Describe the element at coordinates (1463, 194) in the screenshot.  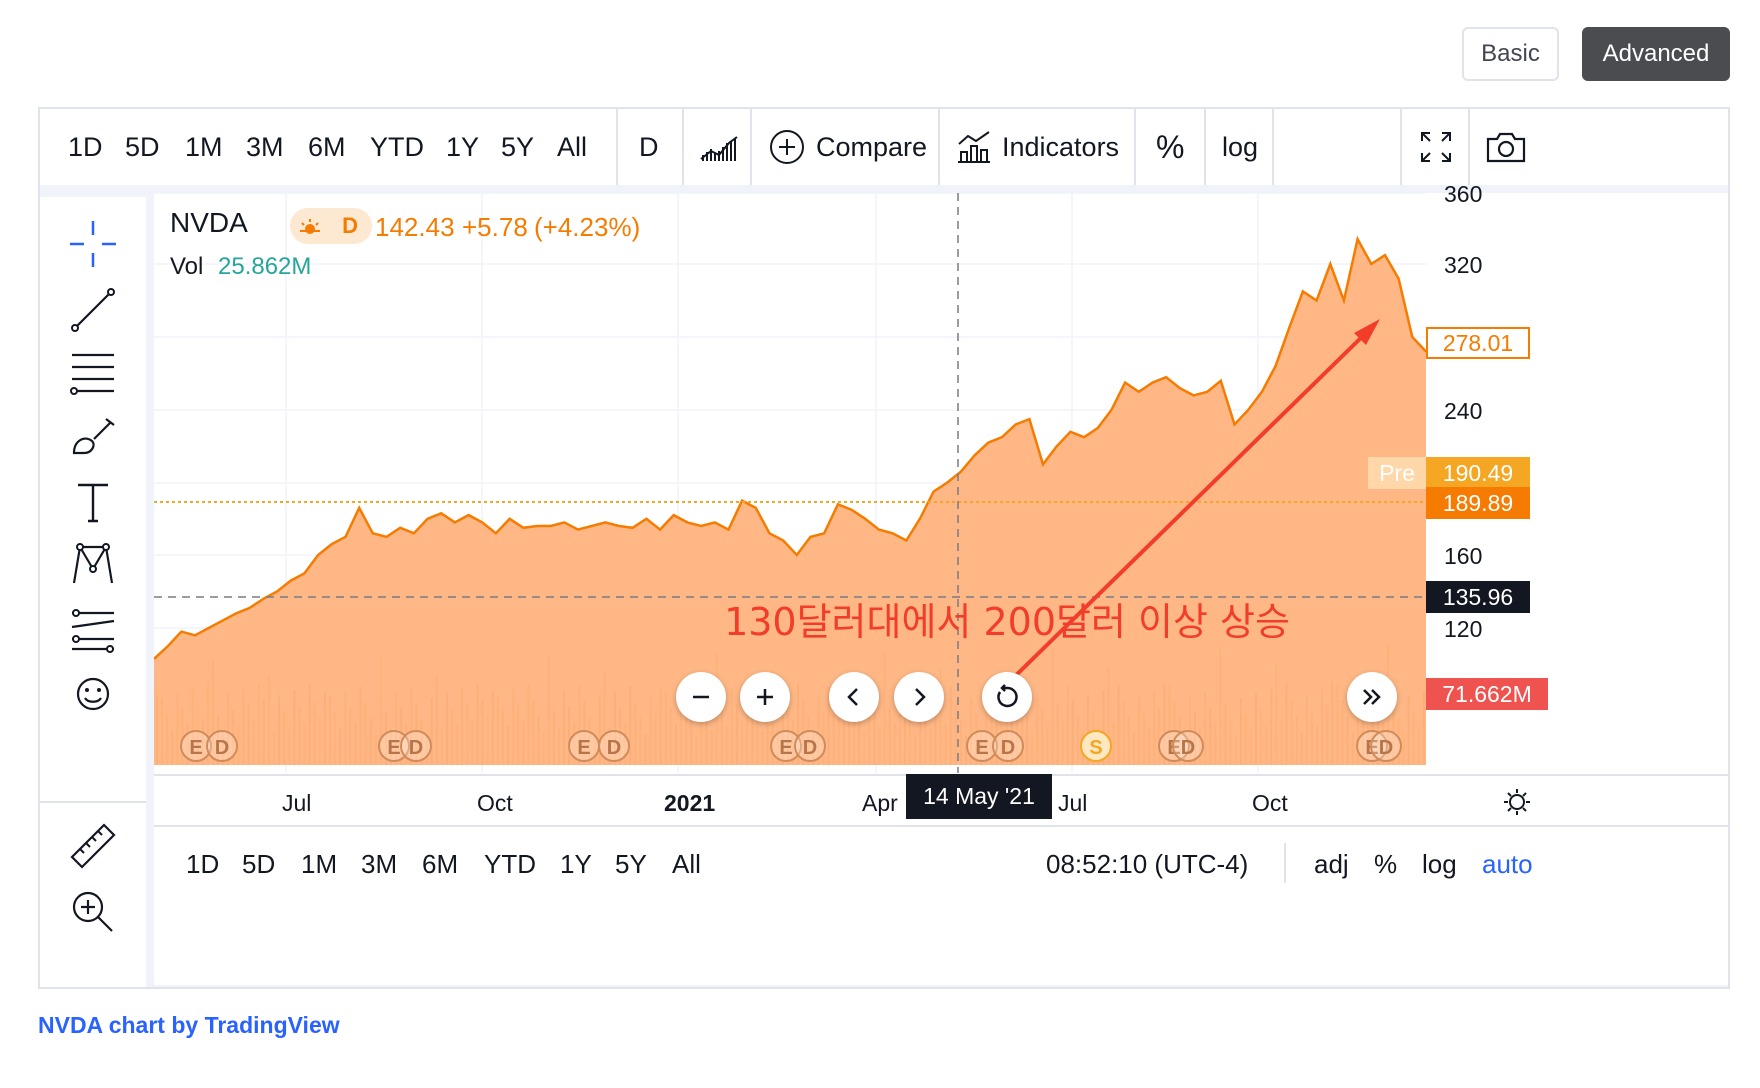
I see `y-tick: 360` at that location.